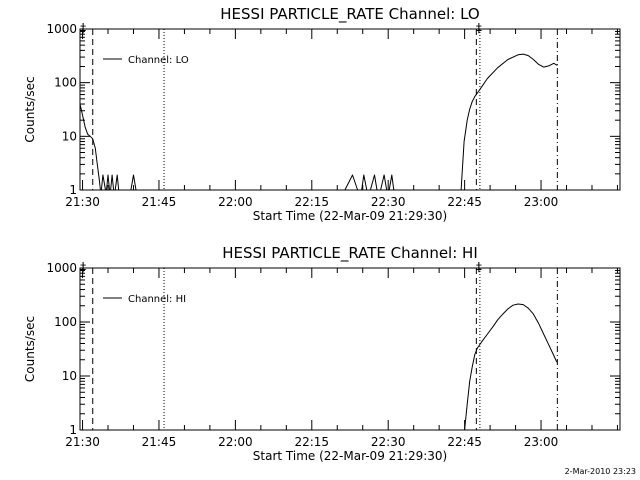 The height and width of the screenshot is (480, 640). What do you see at coordinates (350, 216) in the screenshot?
I see `chart-lo-x-axis-label: Start Time (22-Mar-09 21:29:30)` at bounding box center [350, 216].